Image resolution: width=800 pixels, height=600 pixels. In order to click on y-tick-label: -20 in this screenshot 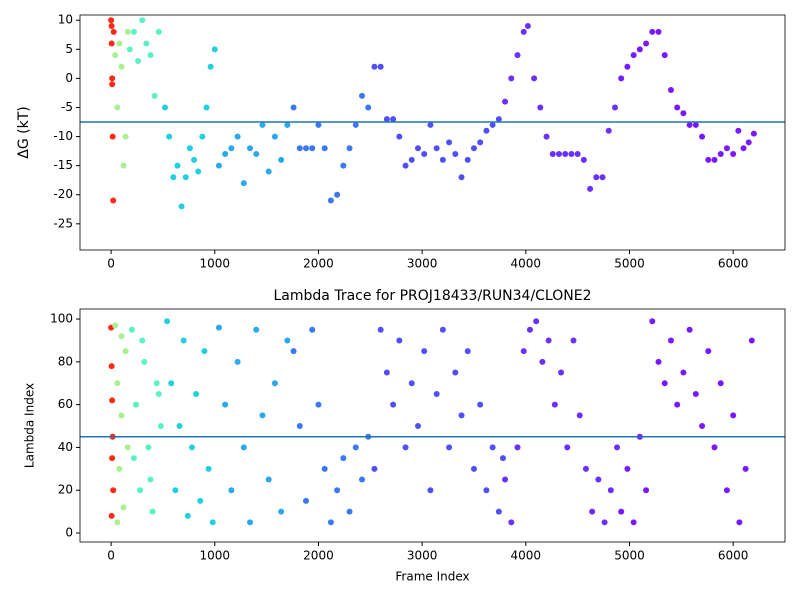, I will do `click(63, 194)`.